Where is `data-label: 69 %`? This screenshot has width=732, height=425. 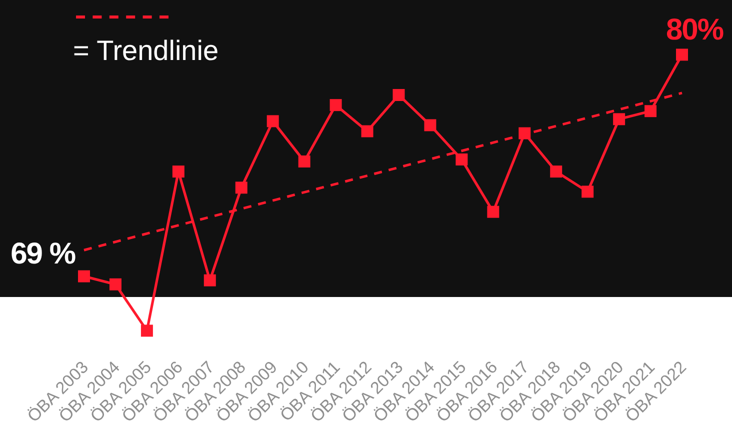
data-label: 69 % is located at coordinates (43, 253).